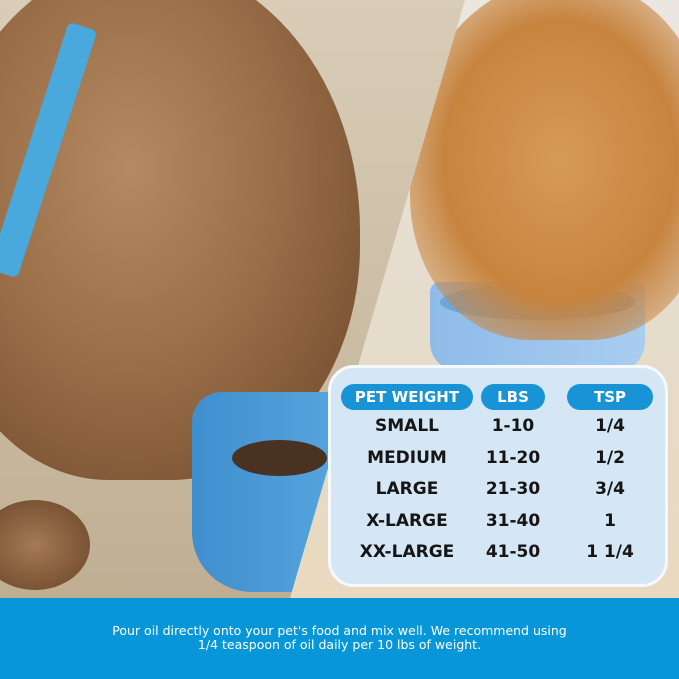 The image size is (679, 679). What do you see at coordinates (513, 552) in the screenshot?
I see `lbs-cell: 41-50` at bounding box center [513, 552].